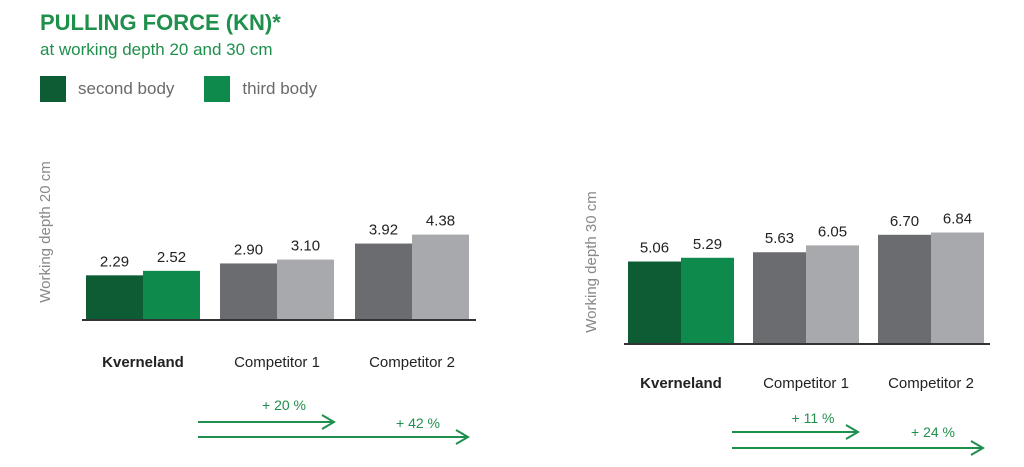 The height and width of the screenshot is (467, 1024). I want to click on chart2-category-label-2: Competitor 2, so click(931, 383).